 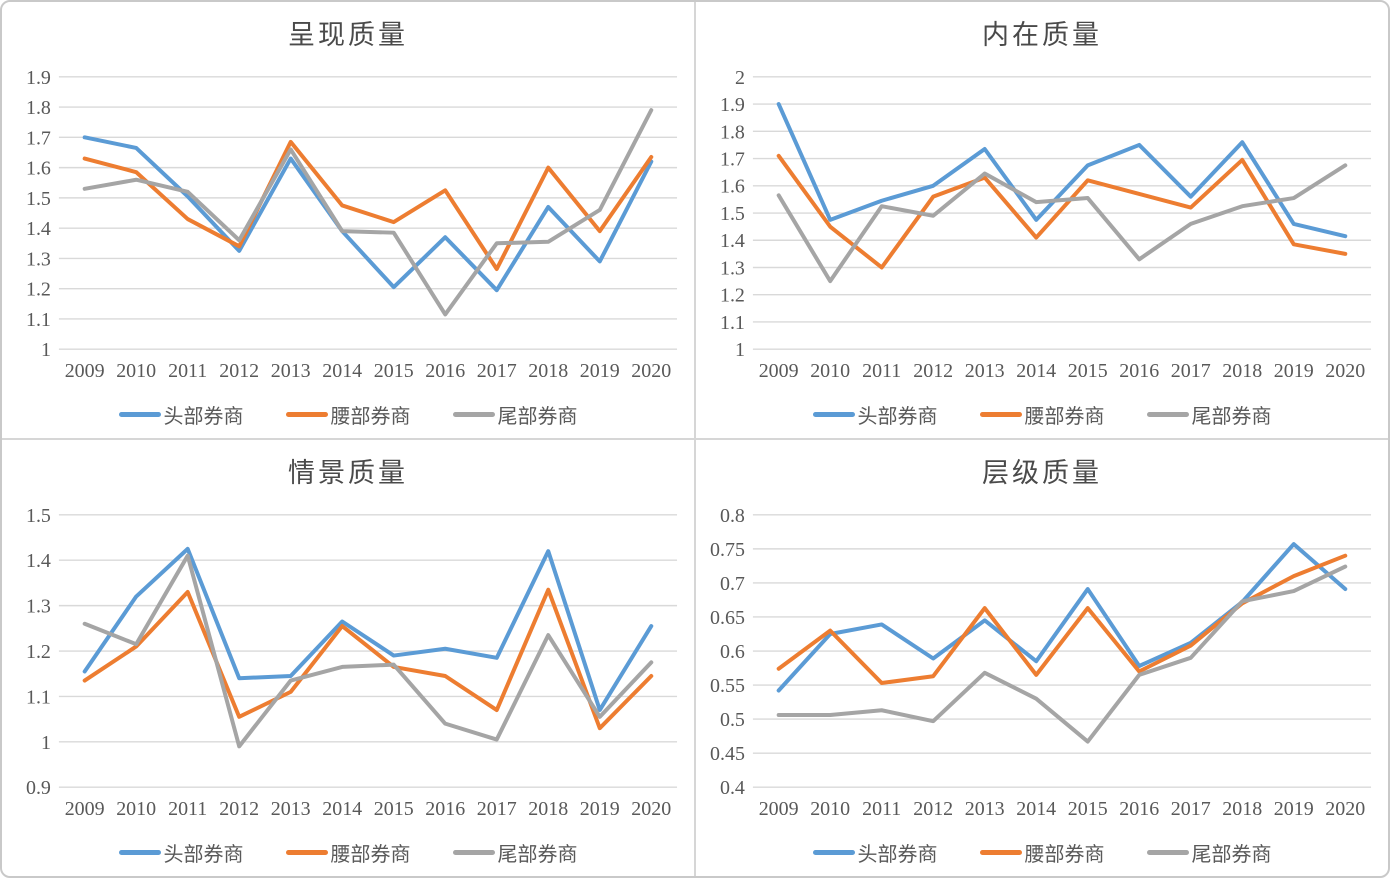 I want to click on y-tick-label: 0.55, so click(x=727, y=686).